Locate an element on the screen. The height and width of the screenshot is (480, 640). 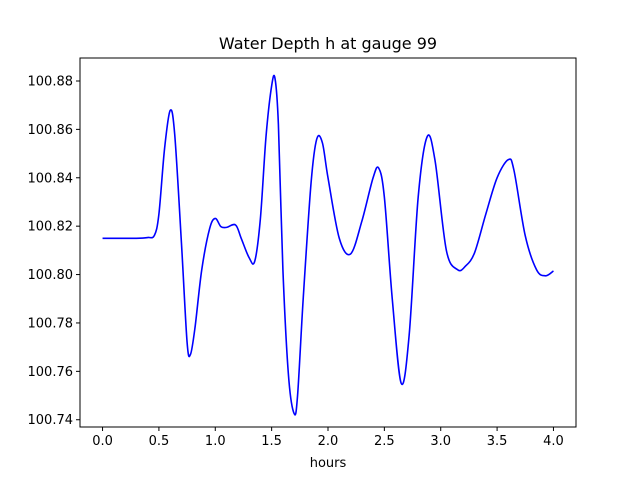
y-tick-label: 100.74 is located at coordinates (51, 420).